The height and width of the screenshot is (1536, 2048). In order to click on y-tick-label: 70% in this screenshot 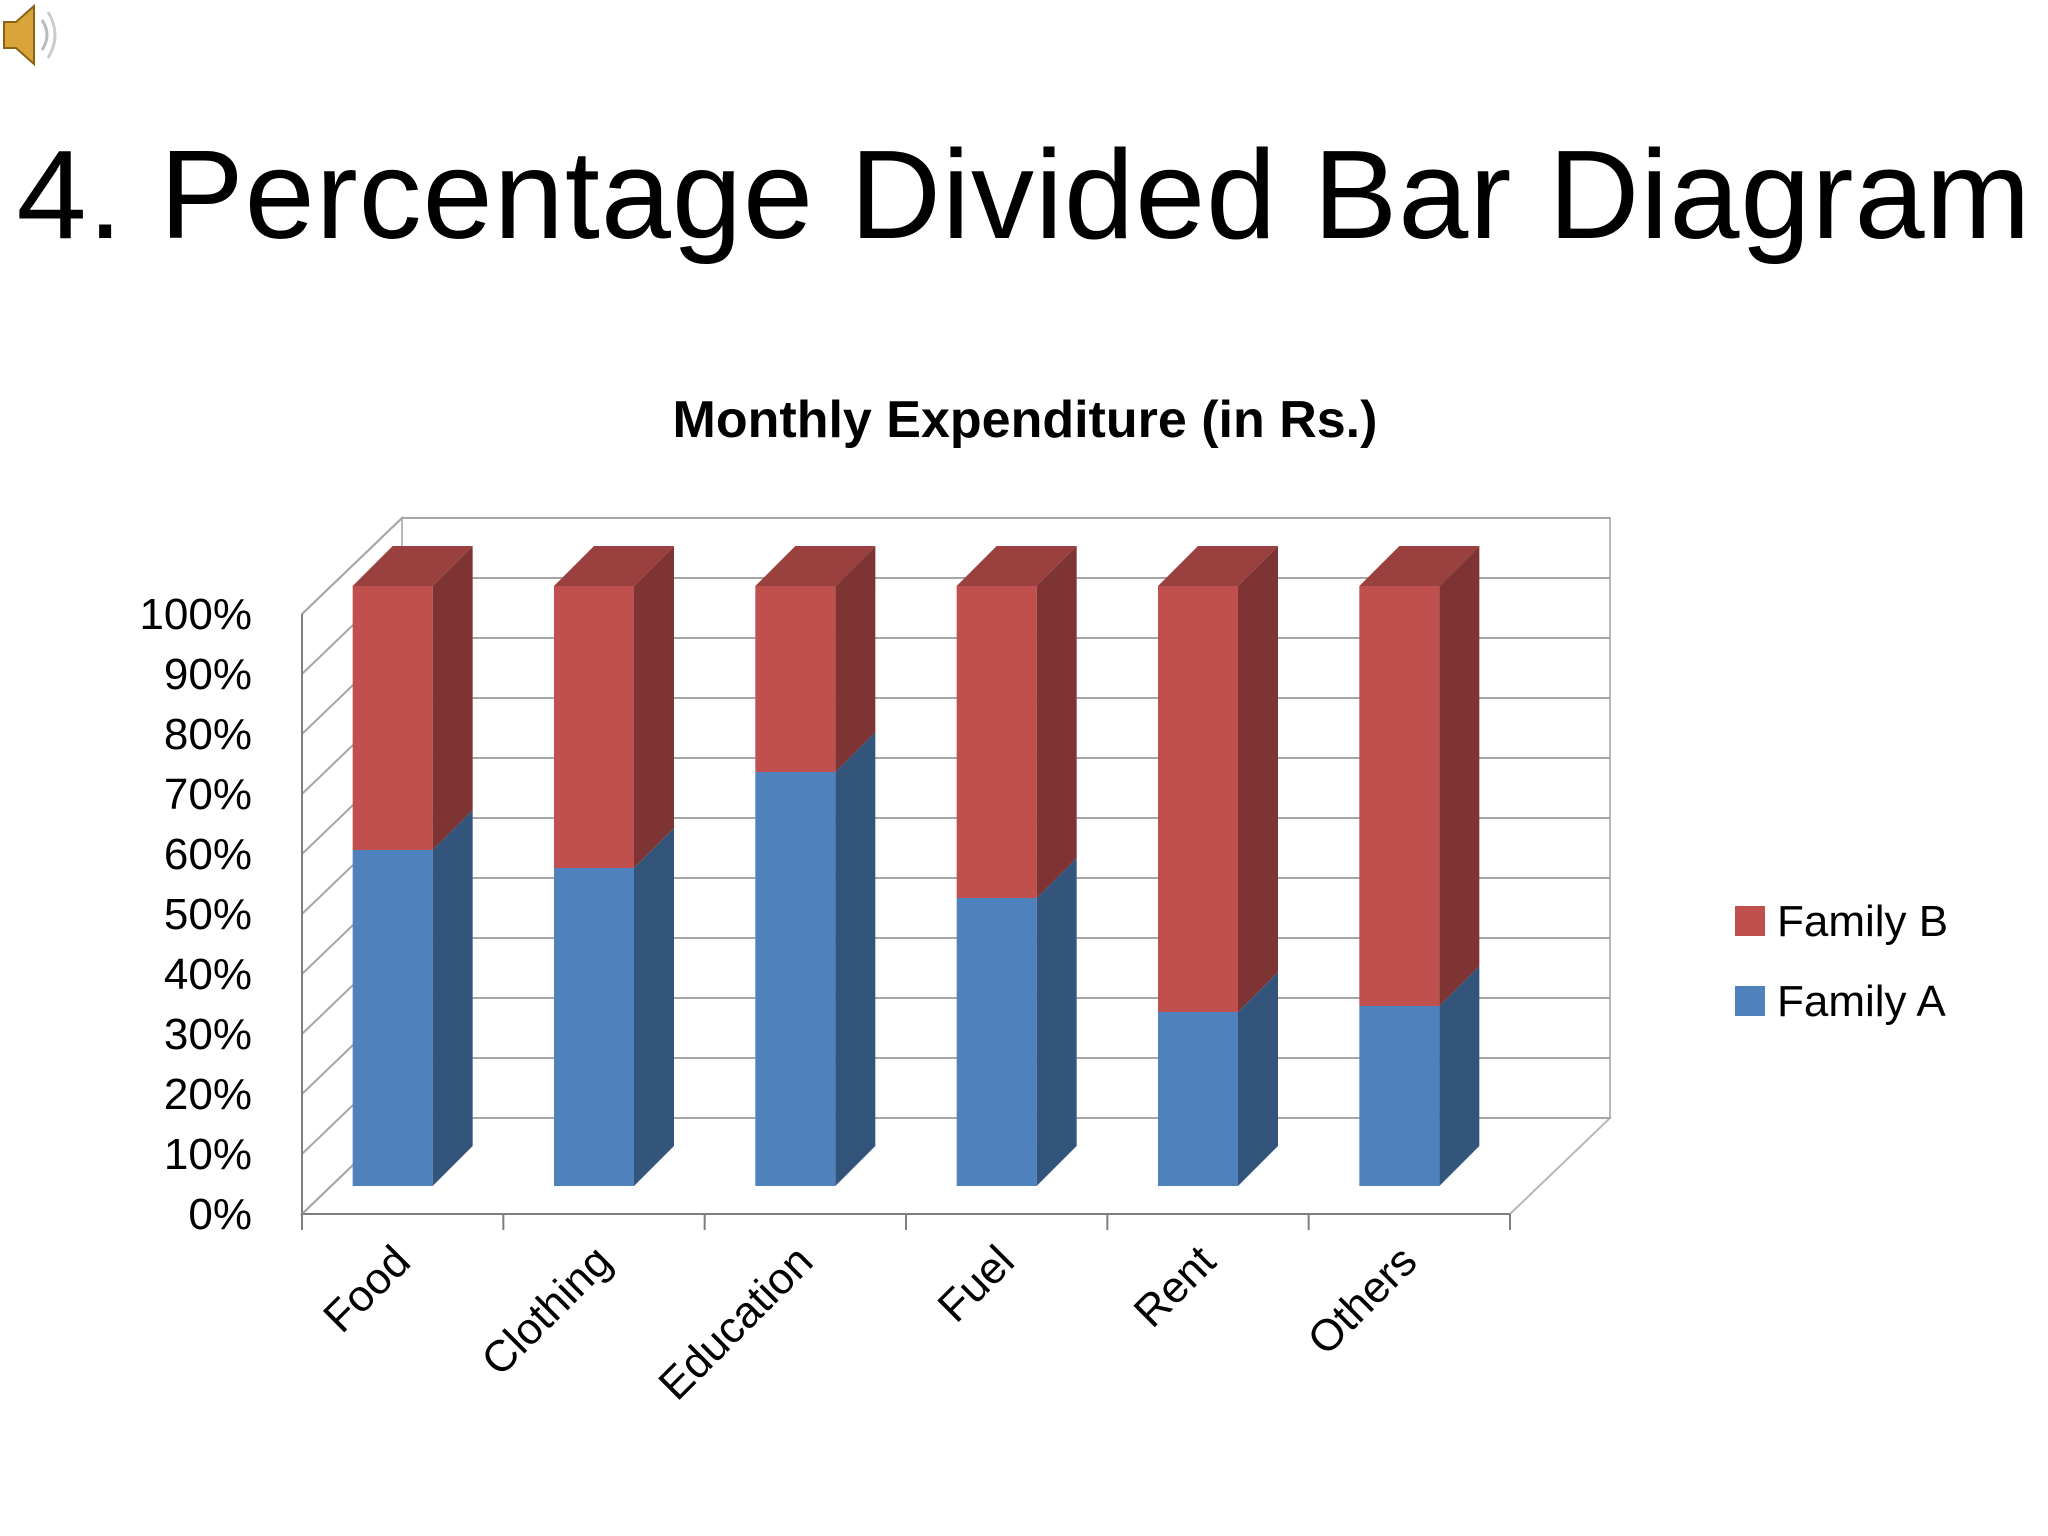, I will do `click(208, 794)`.